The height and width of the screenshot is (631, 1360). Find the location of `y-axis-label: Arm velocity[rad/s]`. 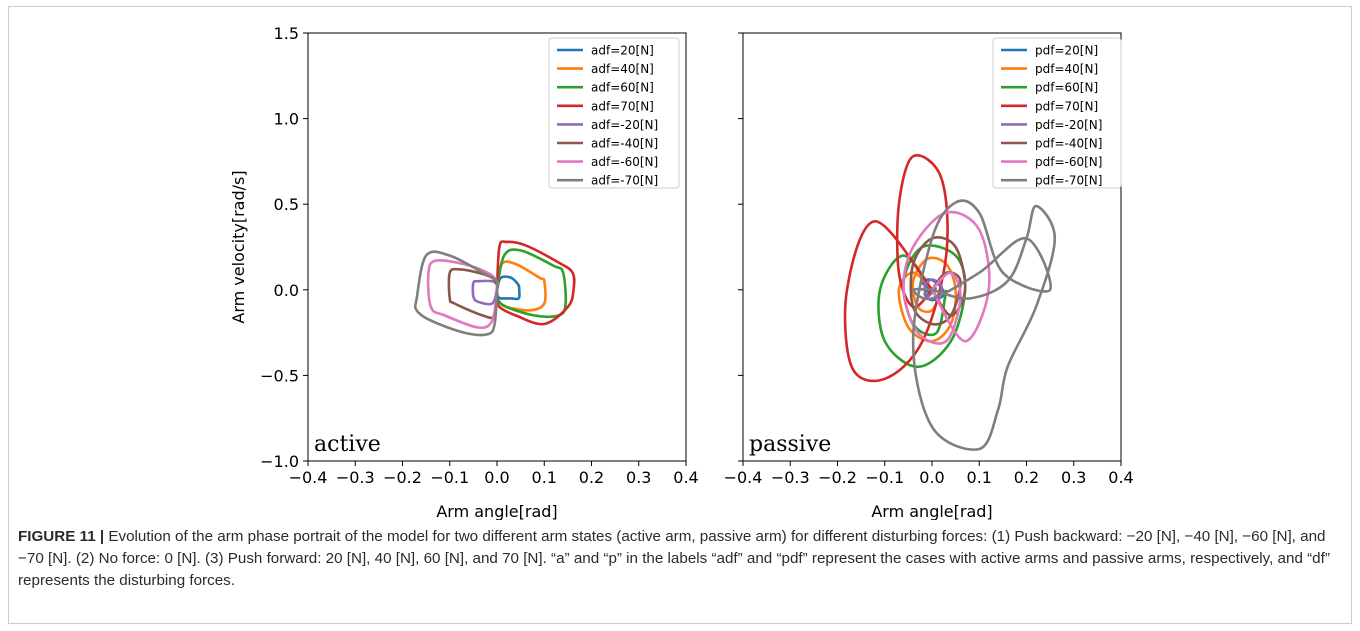

y-axis-label: Arm velocity[rad/s] is located at coordinates (238, 246).